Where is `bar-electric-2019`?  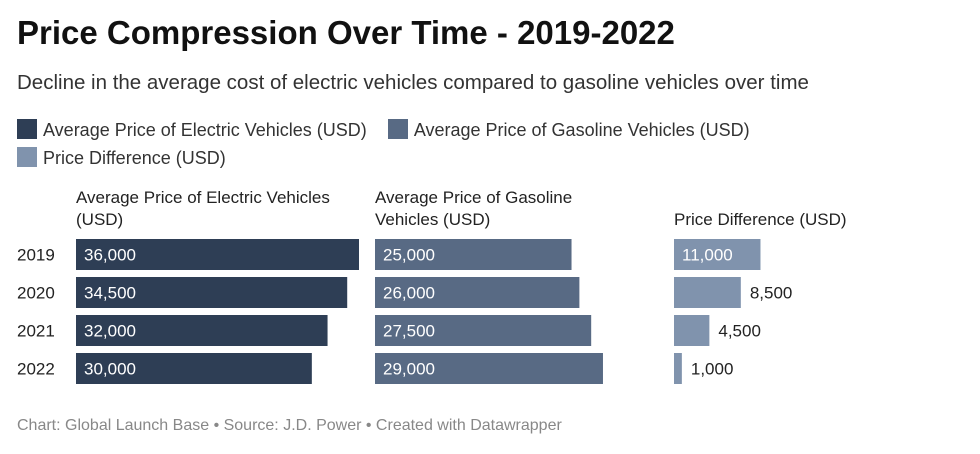 bar-electric-2019 is located at coordinates (217, 254).